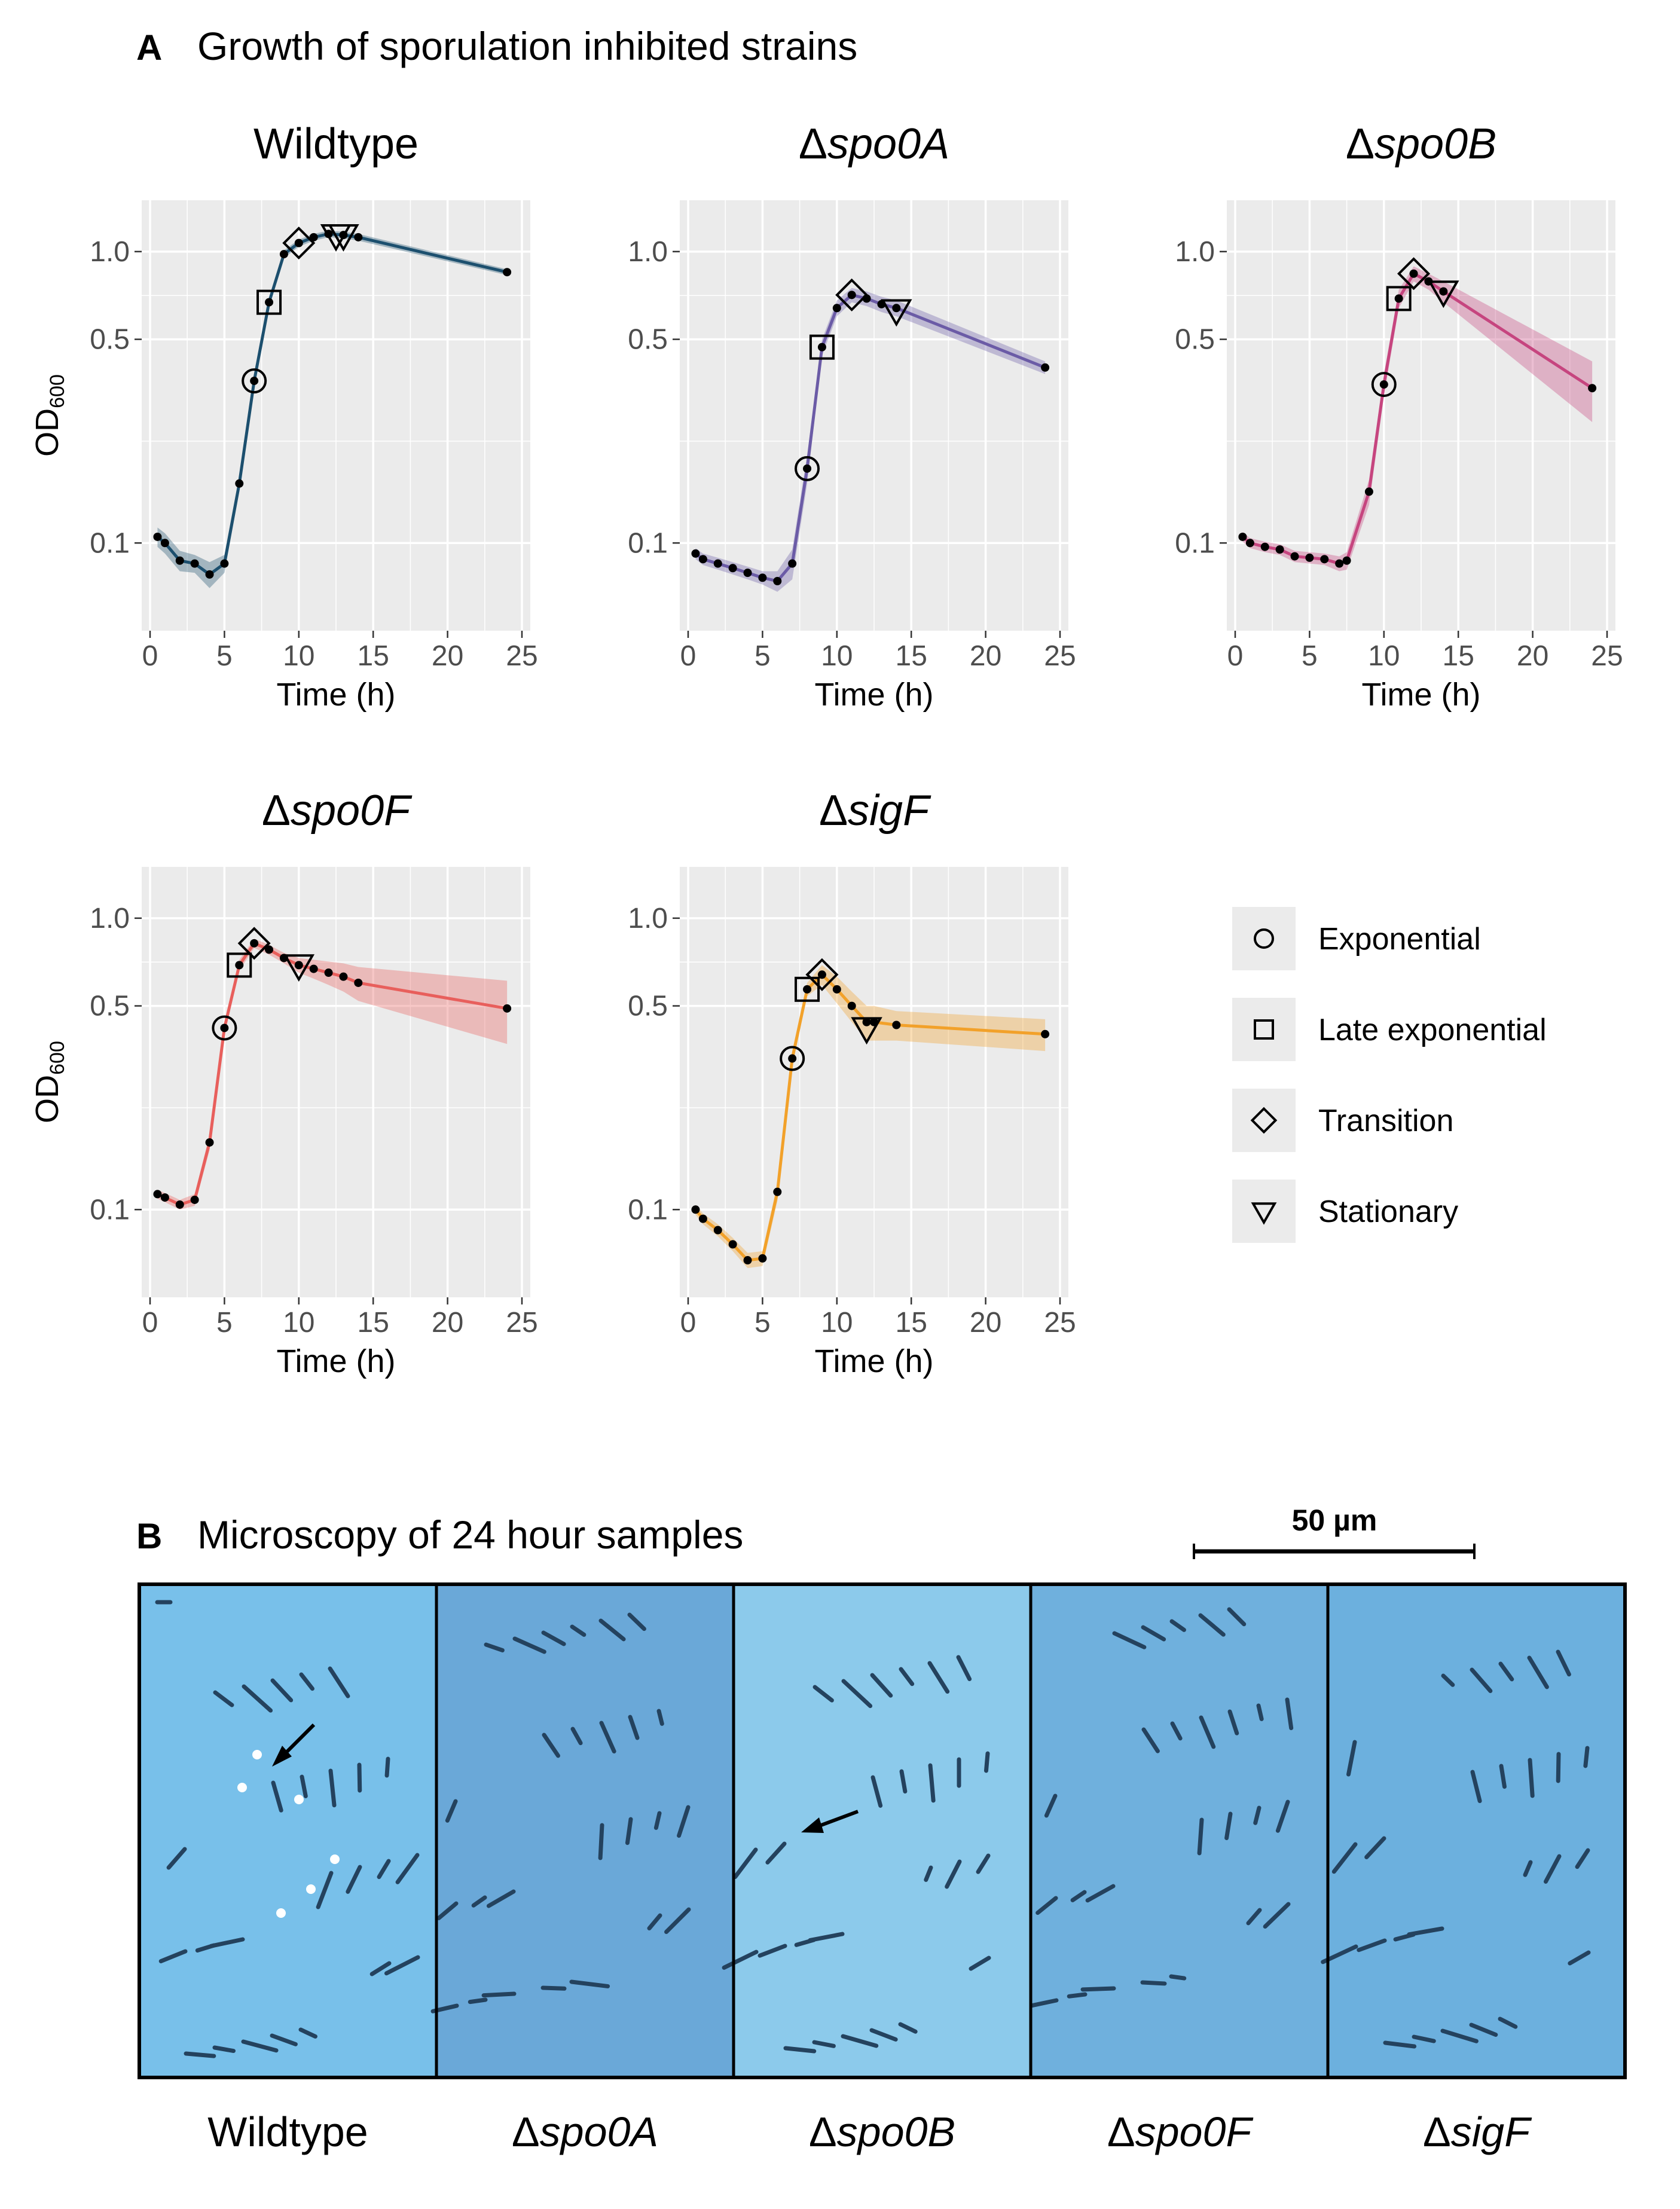 The width and height of the screenshot is (1680, 2209). What do you see at coordinates (1360, 144) in the screenshot?
I see `delta-symbol: Δ` at bounding box center [1360, 144].